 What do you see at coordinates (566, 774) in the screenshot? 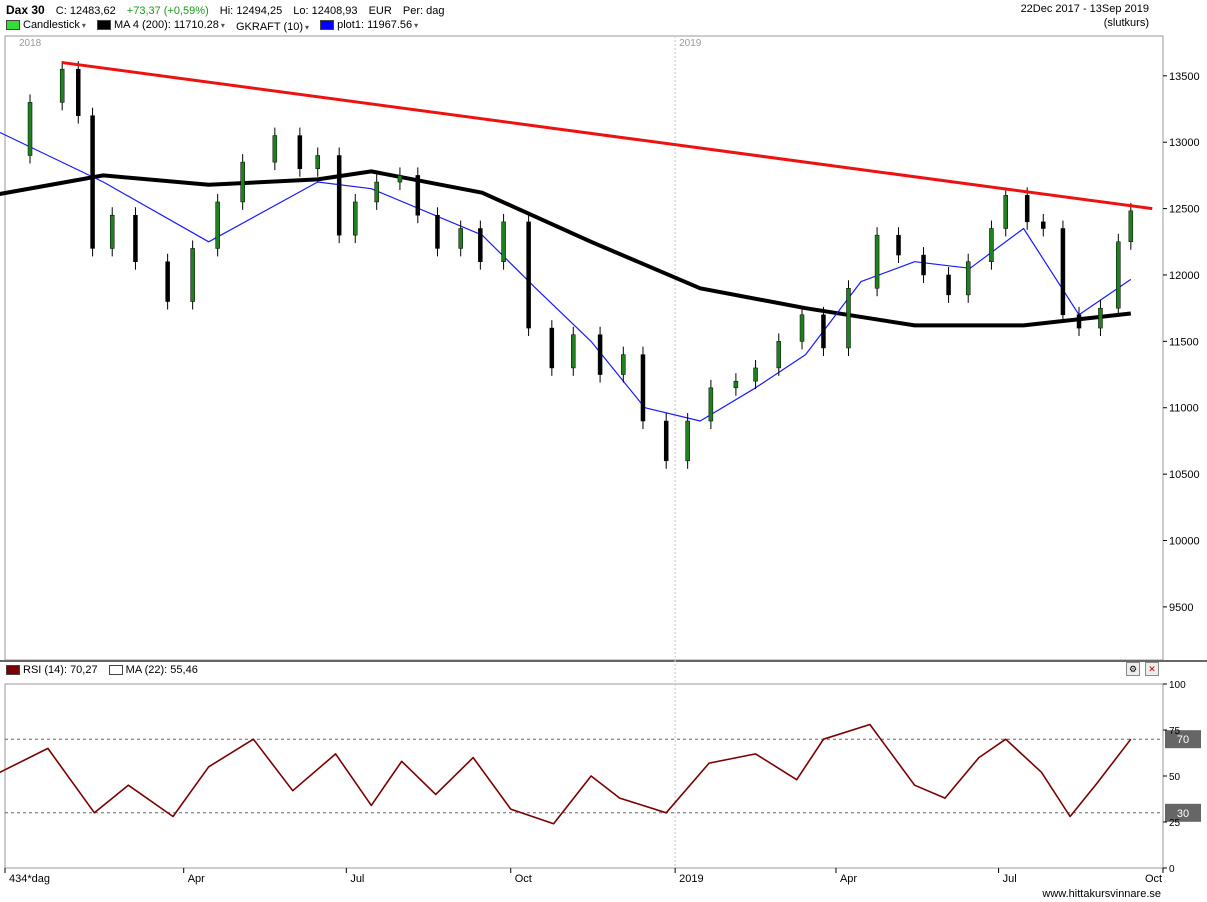
I see `rsi-line` at bounding box center [566, 774].